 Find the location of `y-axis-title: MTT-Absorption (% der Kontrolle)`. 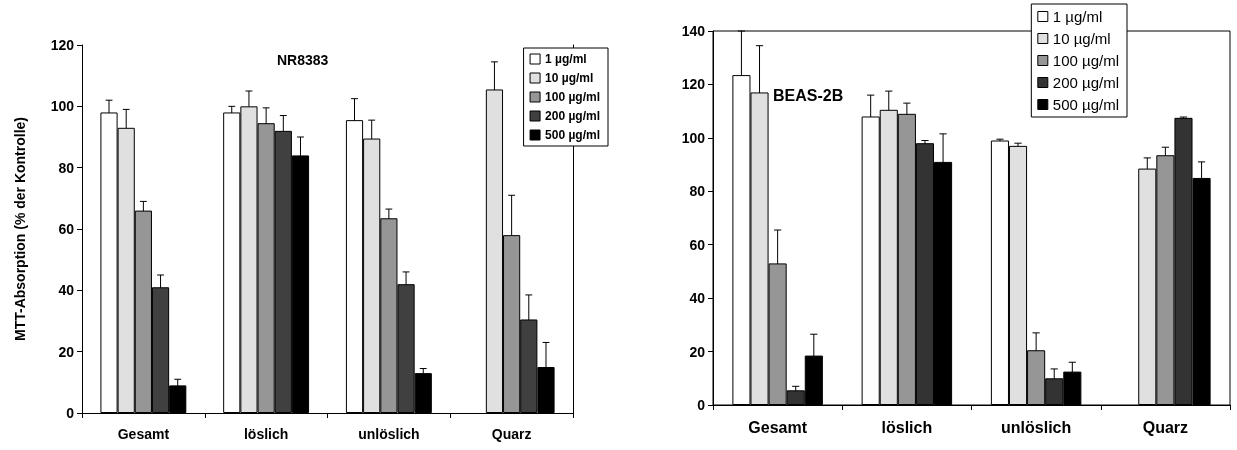

y-axis-title: MTT-Absorption (% der Kontrolle) is located at coordinates (20, 229).